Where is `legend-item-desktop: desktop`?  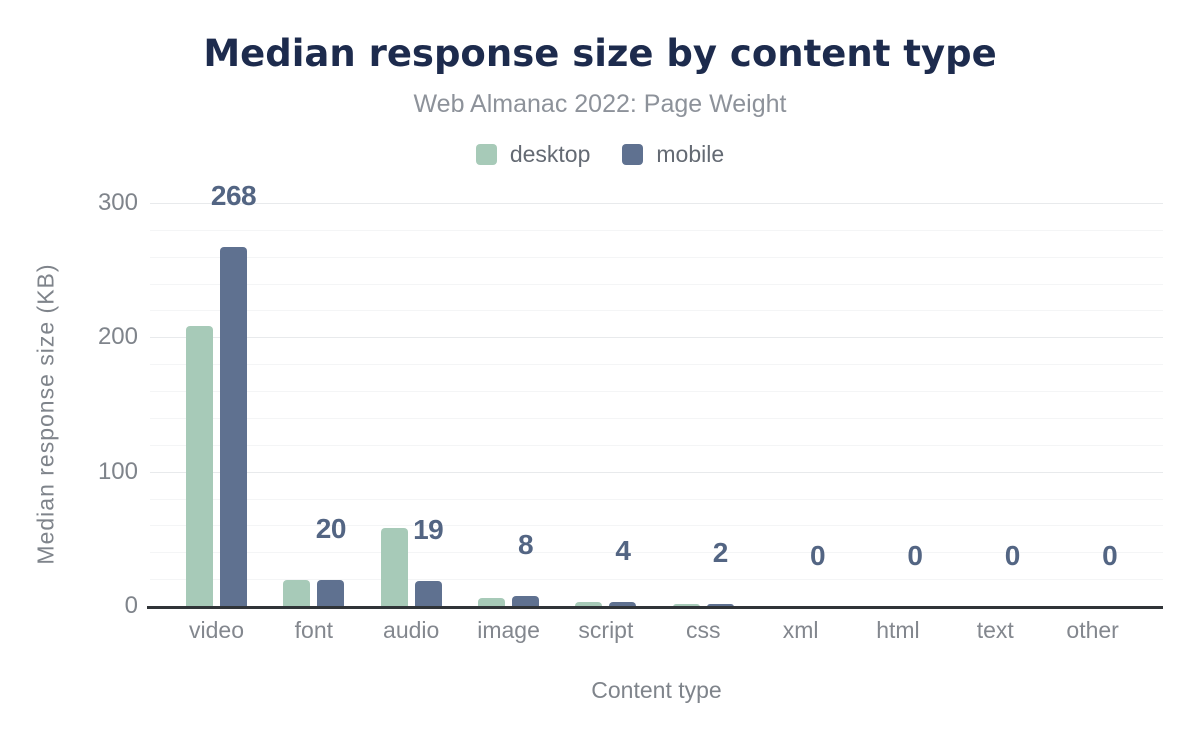
legend-item-desktop: desktop is located at coordinates (533, 154).